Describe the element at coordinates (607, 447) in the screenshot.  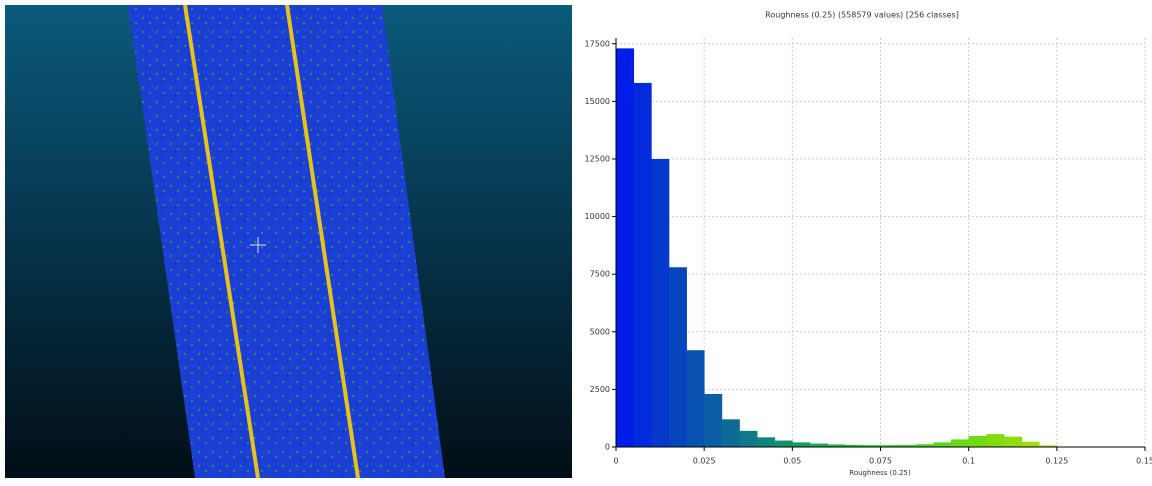
I see `y-tick-label: 0` at that location.